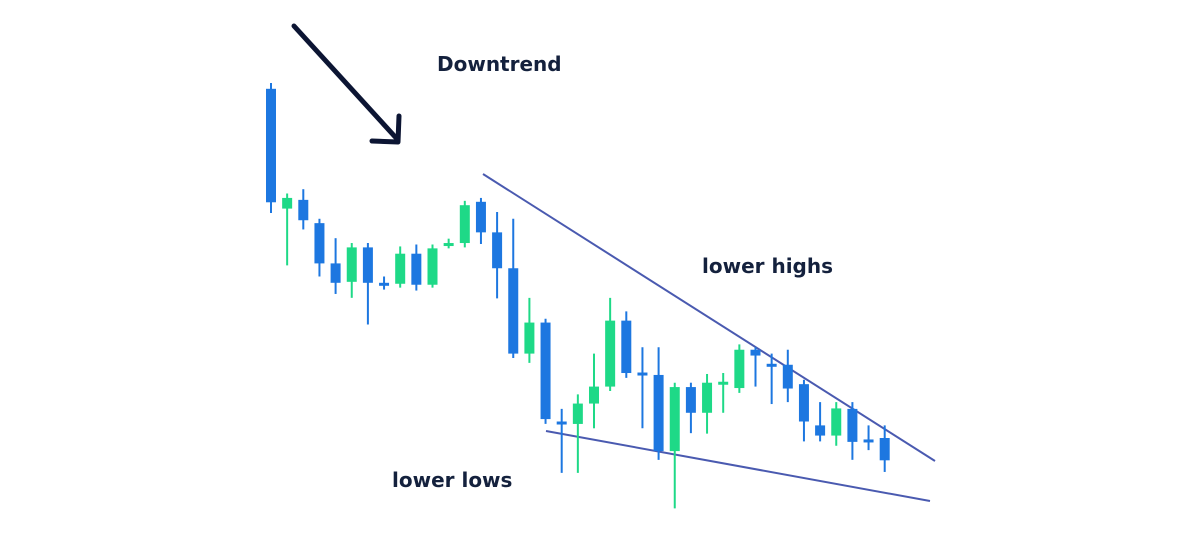 Image resolution: width=1200 pixels, height=560 pixels. Describe the element at coordinates (452, 480) in the screenshot. I see `lower-lows-label: lower lows` at that location.